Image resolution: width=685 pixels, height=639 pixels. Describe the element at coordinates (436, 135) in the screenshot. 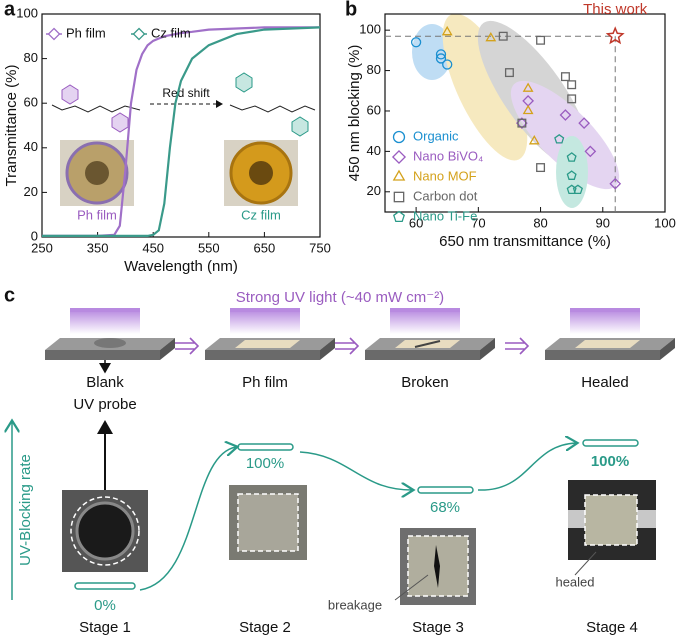

I see `legend-label: Organic` at that location.